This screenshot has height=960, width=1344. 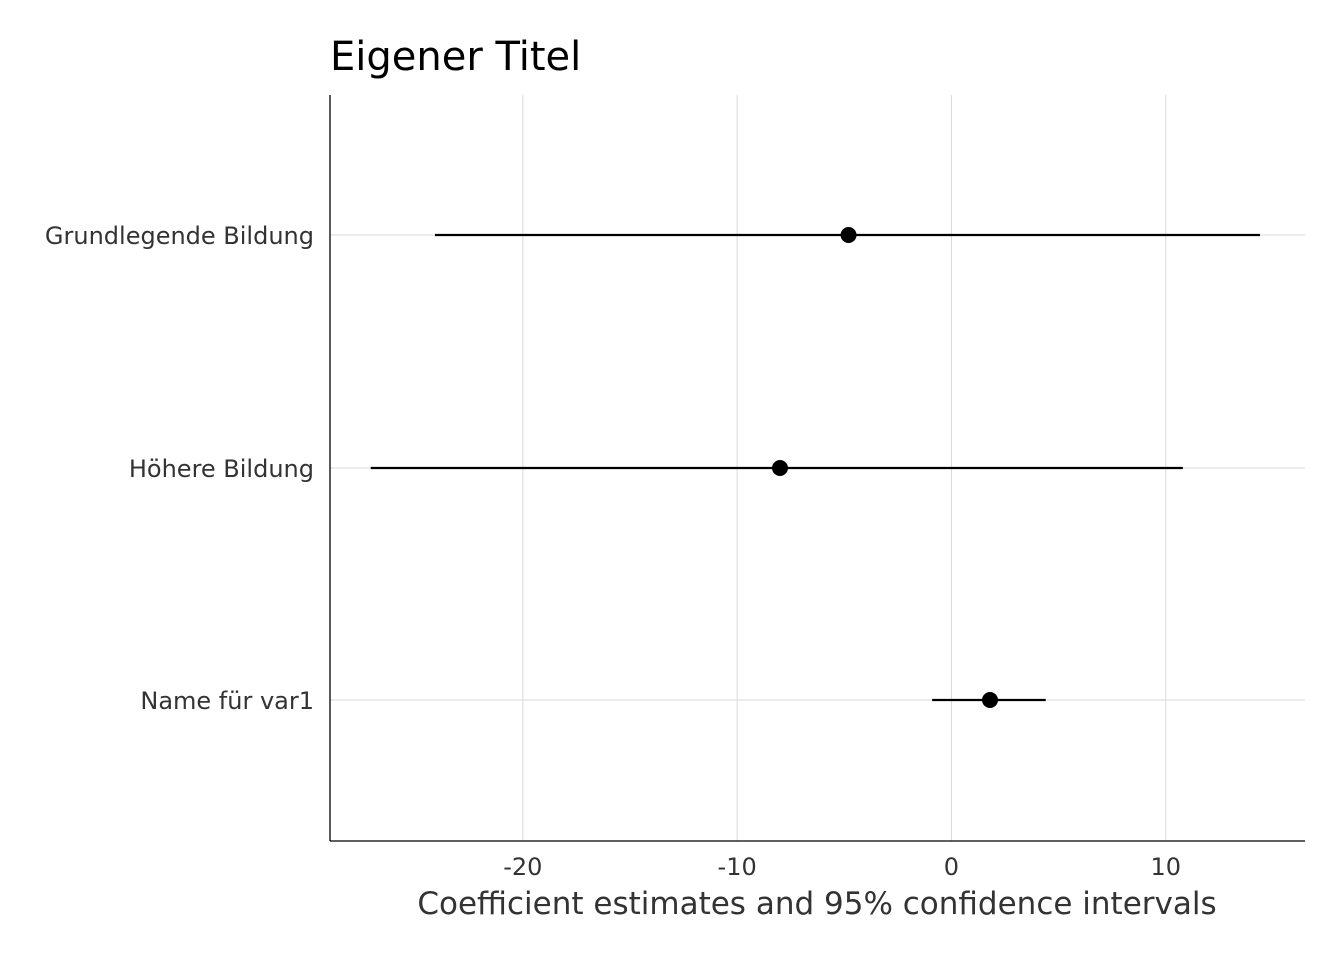 What do you see at coordinates (227, 701) in the screenshot?
I see `y-tick-label: Name für var1` at bounding box center [227, 701].